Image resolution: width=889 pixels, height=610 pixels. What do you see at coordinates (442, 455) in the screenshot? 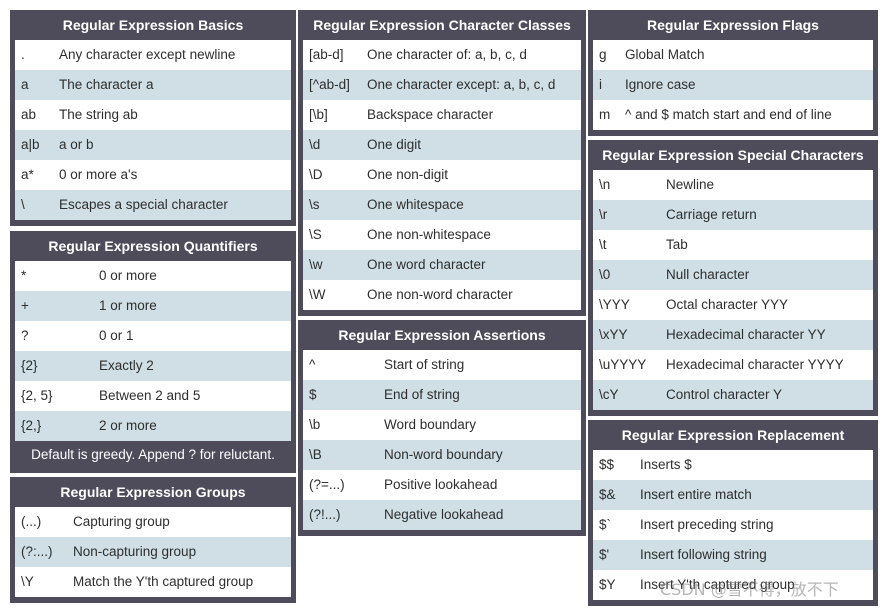
I see `table-row: \B Non-word boundary` at bounding box center [442, 455].